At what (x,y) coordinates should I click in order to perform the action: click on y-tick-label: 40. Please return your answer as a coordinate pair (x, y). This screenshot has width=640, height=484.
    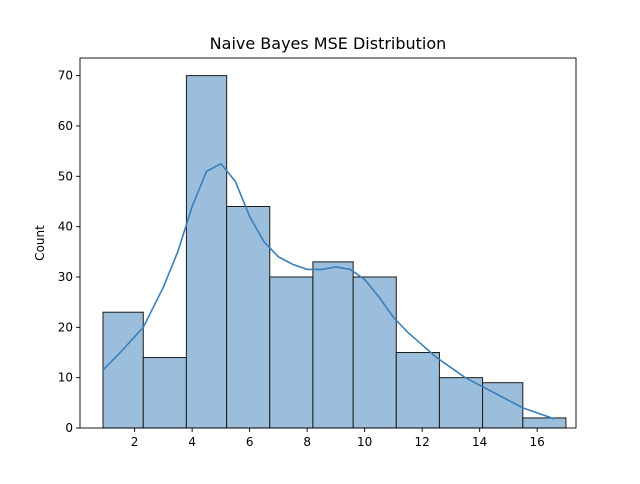
    Looking at the image, I should click on (65, 227).